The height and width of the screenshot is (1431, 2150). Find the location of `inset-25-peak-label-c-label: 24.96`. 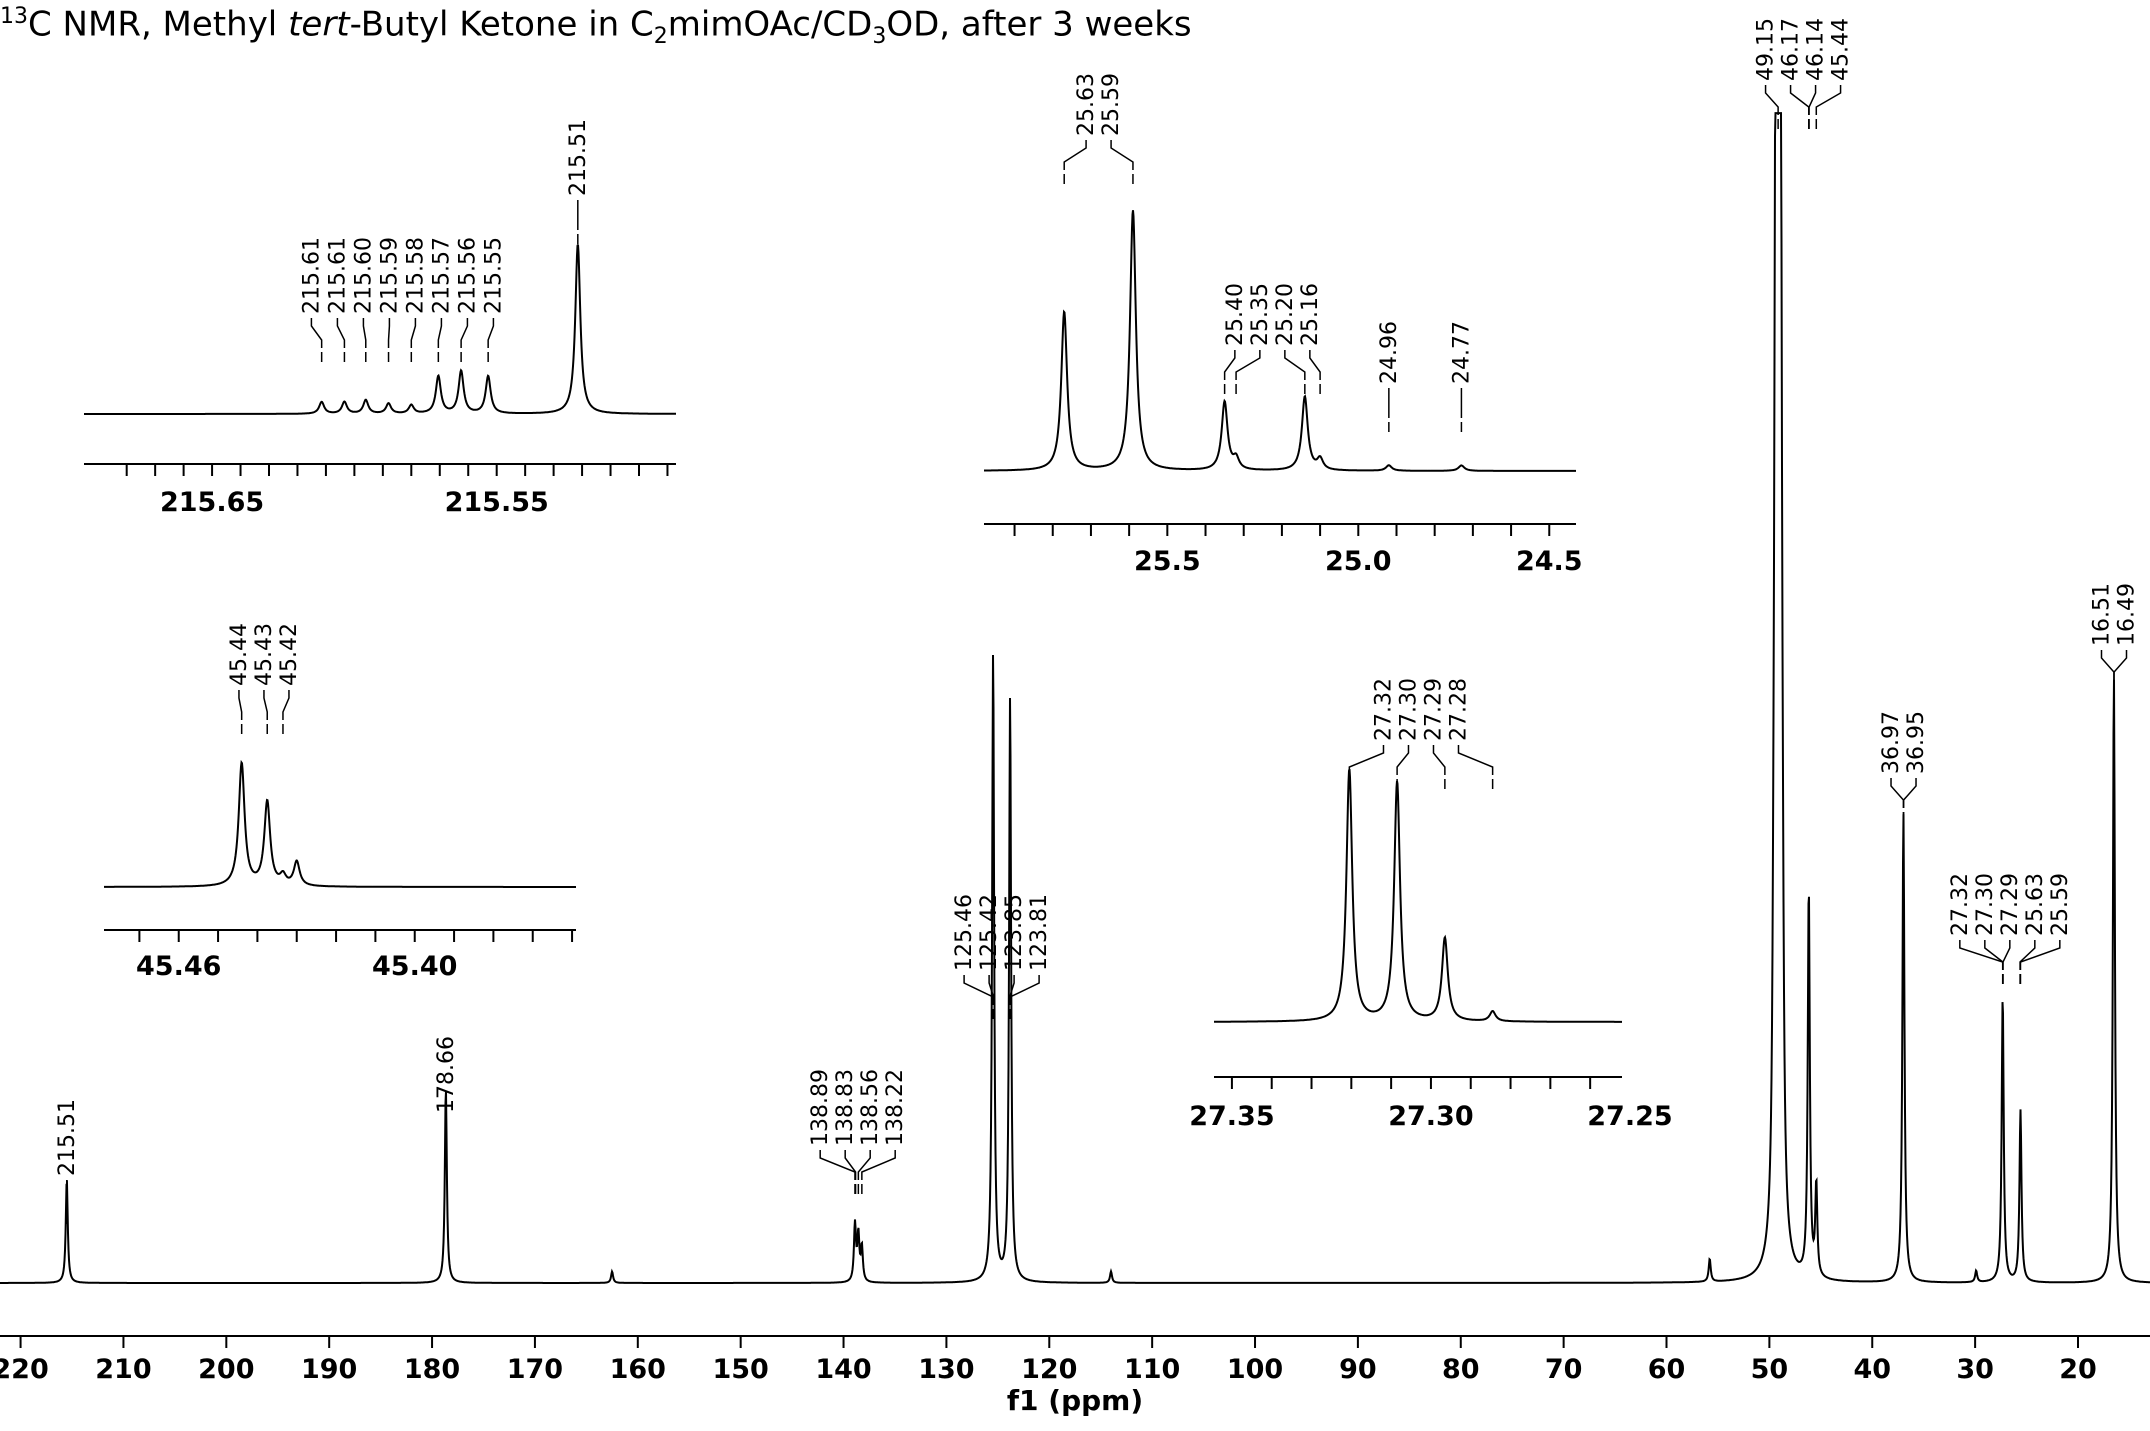

inset-25-peak-label-c-label: 24.96 is located at coordinates (1389, 352).